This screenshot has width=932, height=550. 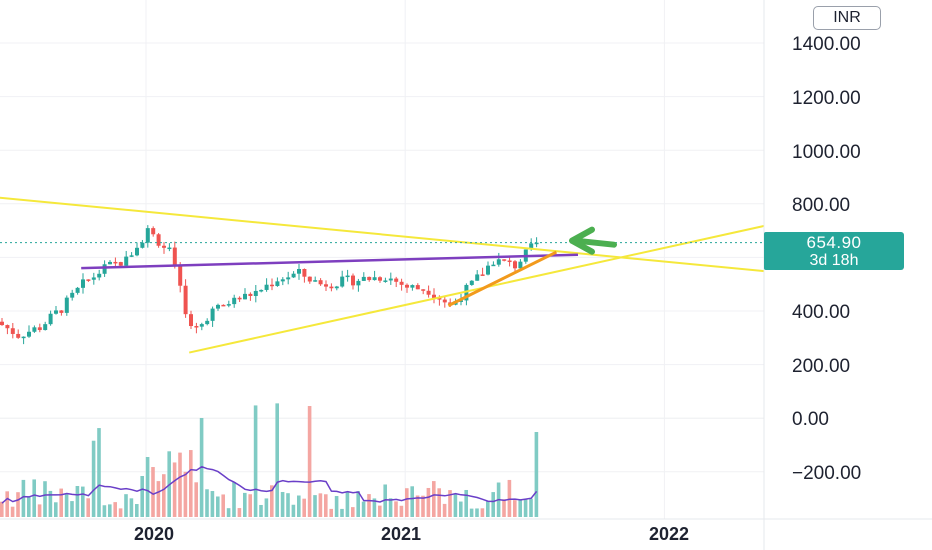 I want to click on time-tick-label: 2020, so click(x=154, y=534).